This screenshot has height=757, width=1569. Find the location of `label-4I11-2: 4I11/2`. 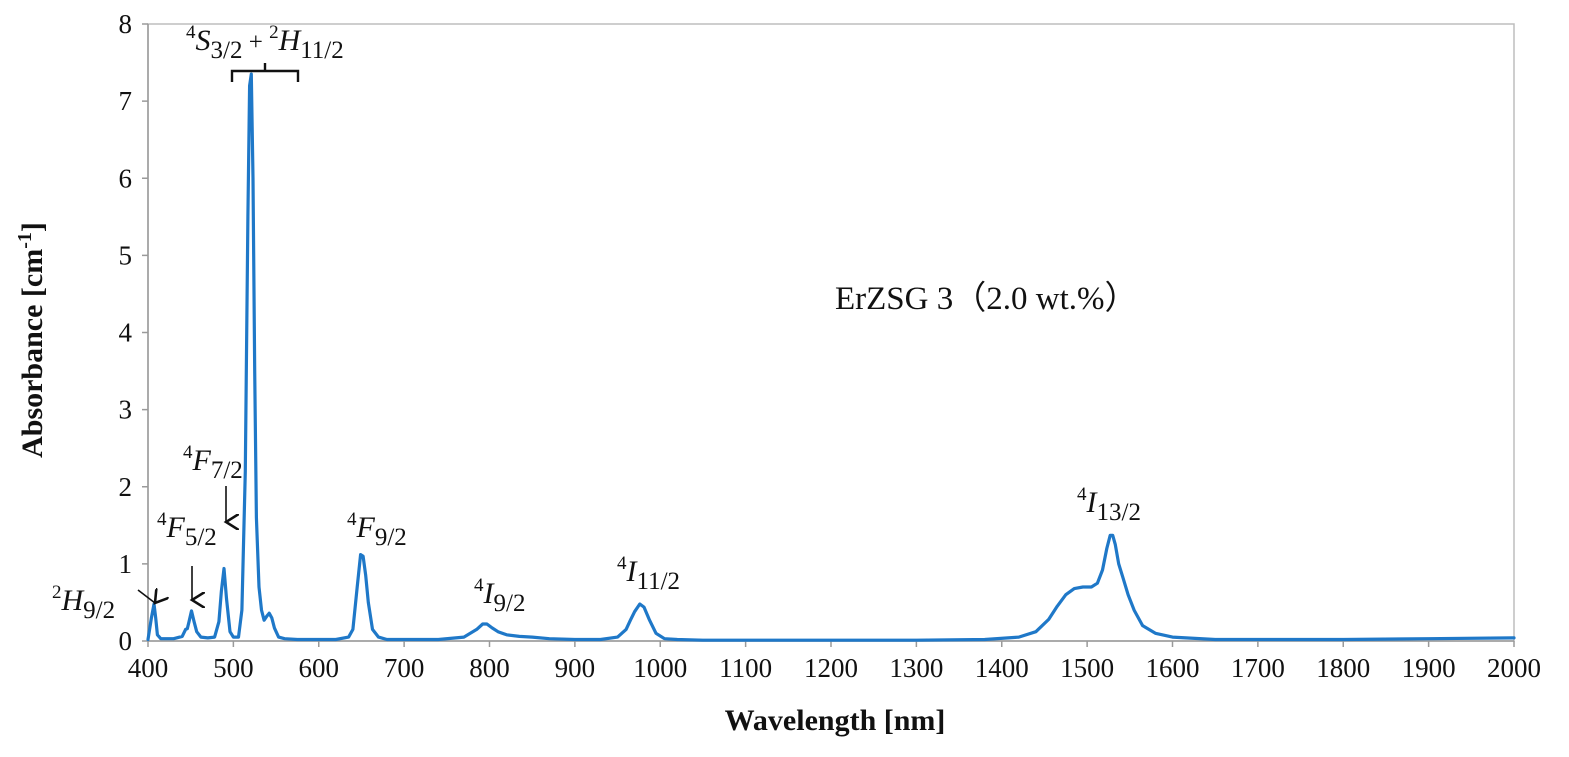

label-4I11-2: 4I11/2 is located at coordinates (648, 574).